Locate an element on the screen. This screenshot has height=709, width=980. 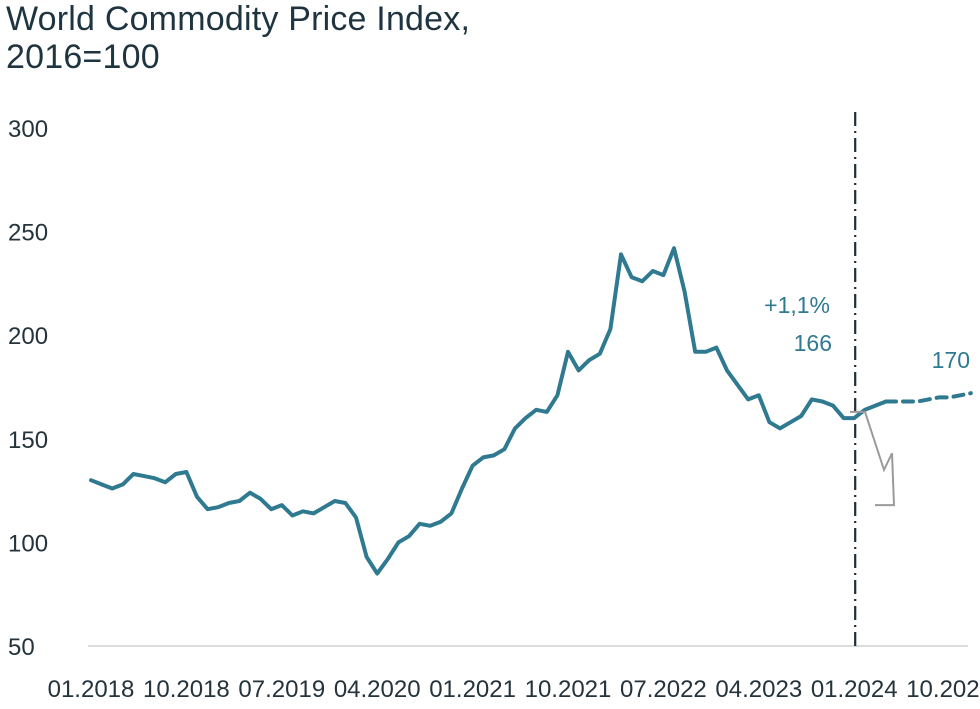
x-tick-label: 07.2019 is located at coordinates (281, 689).